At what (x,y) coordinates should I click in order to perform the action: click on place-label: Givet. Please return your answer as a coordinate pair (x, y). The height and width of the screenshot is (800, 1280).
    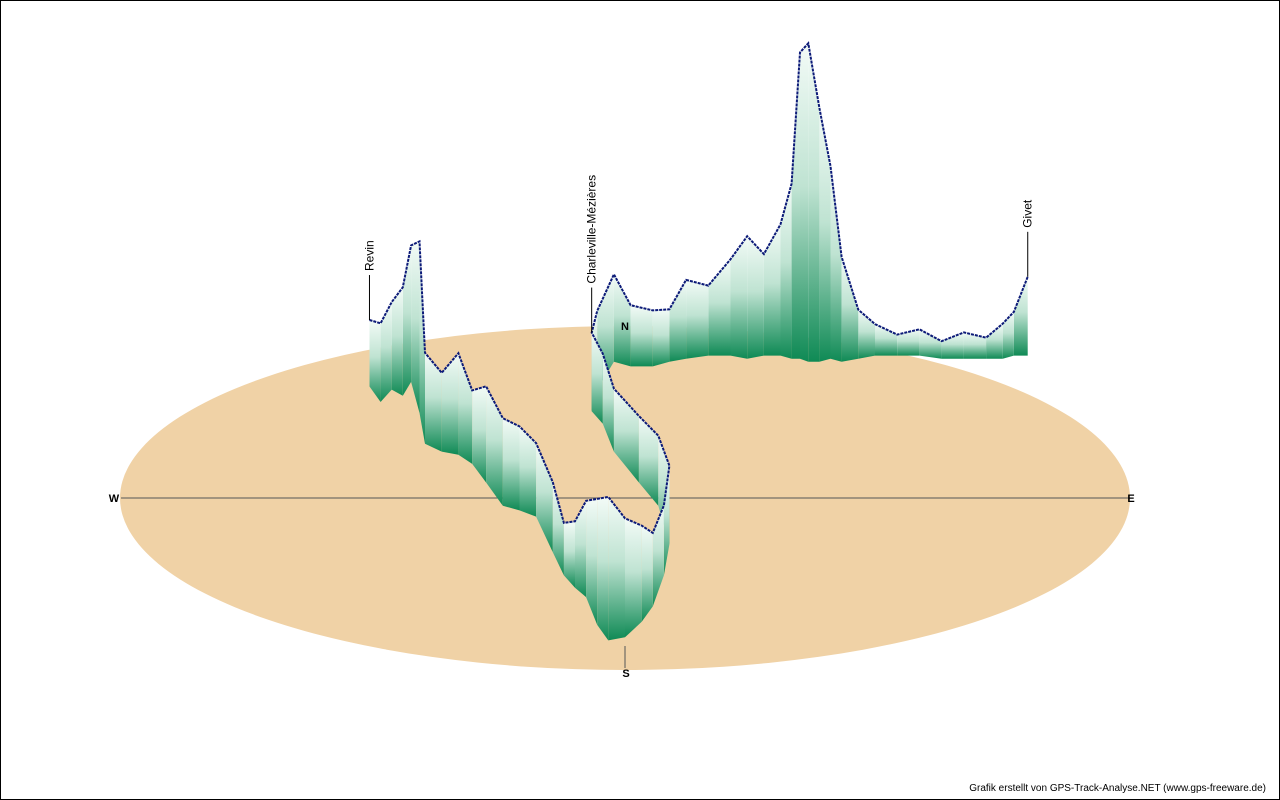
    Looking at the image, I should click on (1028, 213).